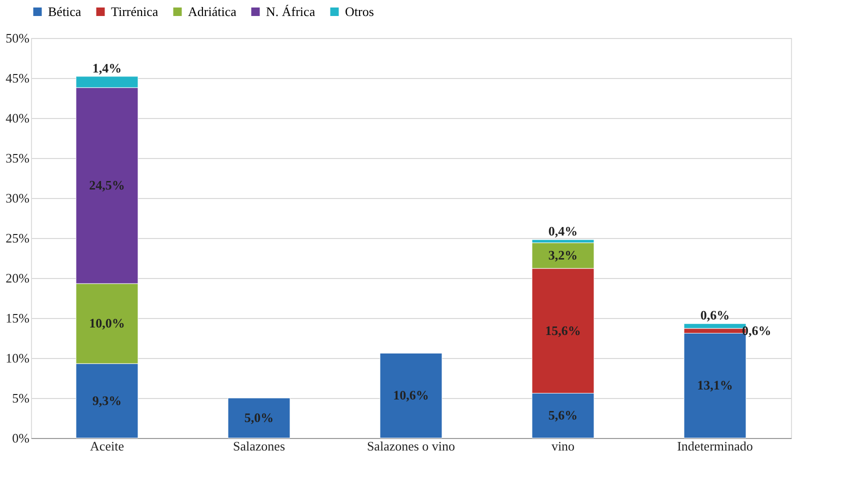  What do you see at coordinates (563, 415) in the screenshot?
I see `data-label: 5,6%` at bounding box center [563, 415].